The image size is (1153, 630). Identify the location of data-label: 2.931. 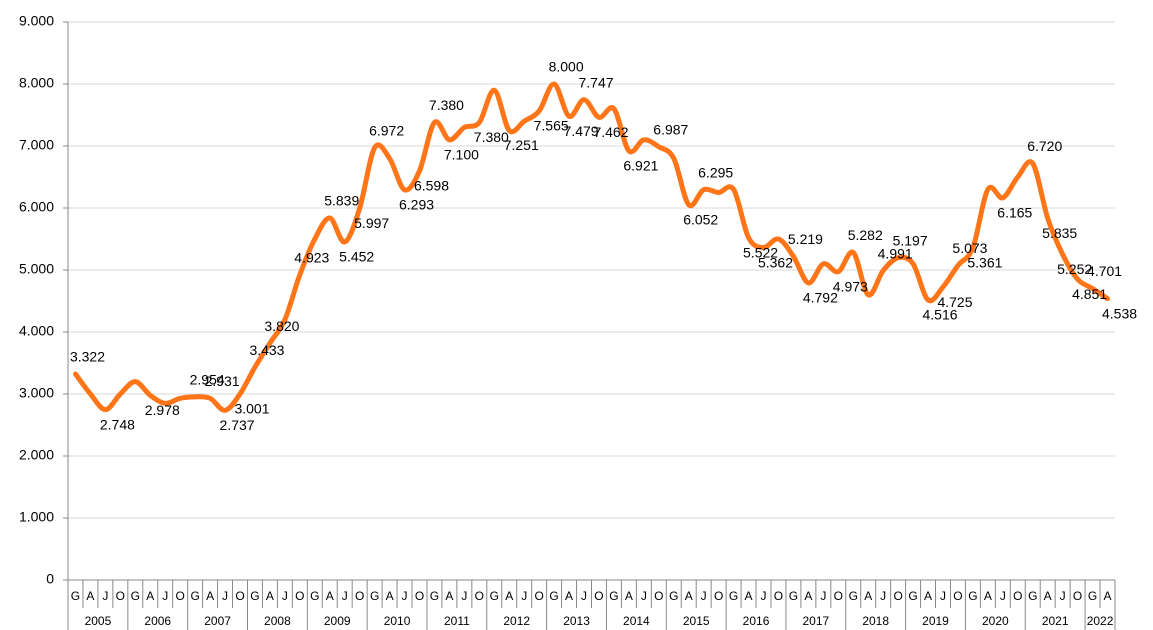
(222, 381).